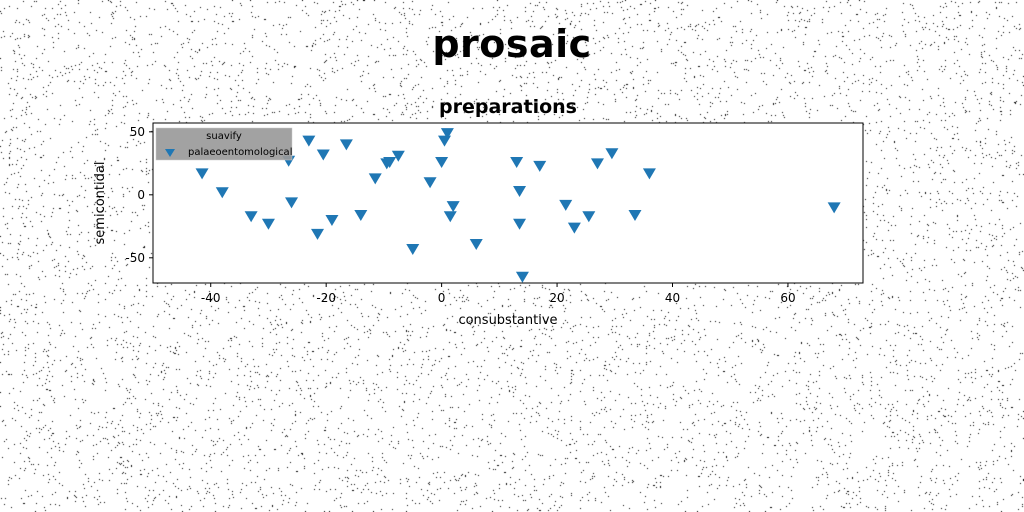  Describe the element at coordinates (556, 298) in the screenshot. I see `x-tick-label: 20` at that location.